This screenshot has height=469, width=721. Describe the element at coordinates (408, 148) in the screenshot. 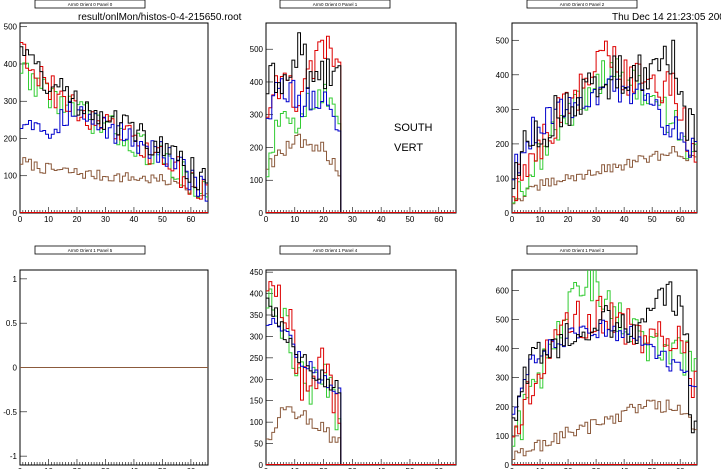

I see `panel-annotation: VERT` at that location.